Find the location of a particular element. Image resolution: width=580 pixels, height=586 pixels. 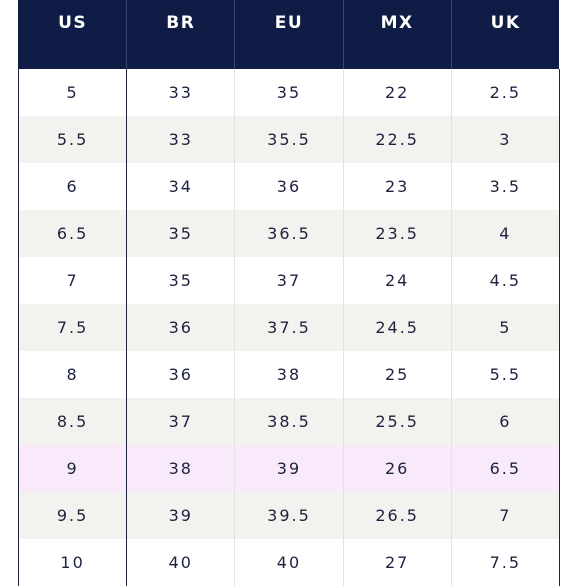

cell-mx: 27 is located at coordinates (397, 562).